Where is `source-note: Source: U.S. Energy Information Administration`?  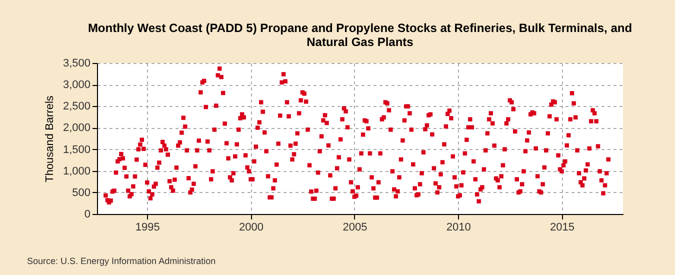 source-note: Source: U.S. Energy Information Administration is located at coordinates (121, 261).